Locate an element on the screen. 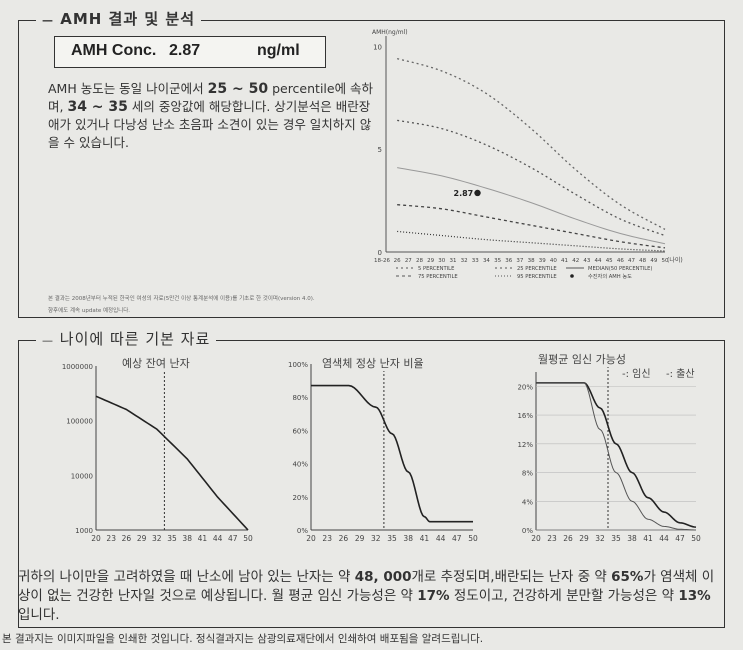 This screenshot has height=650, width=743. x-tick-label: 43 is located at coordinates (586, 261).